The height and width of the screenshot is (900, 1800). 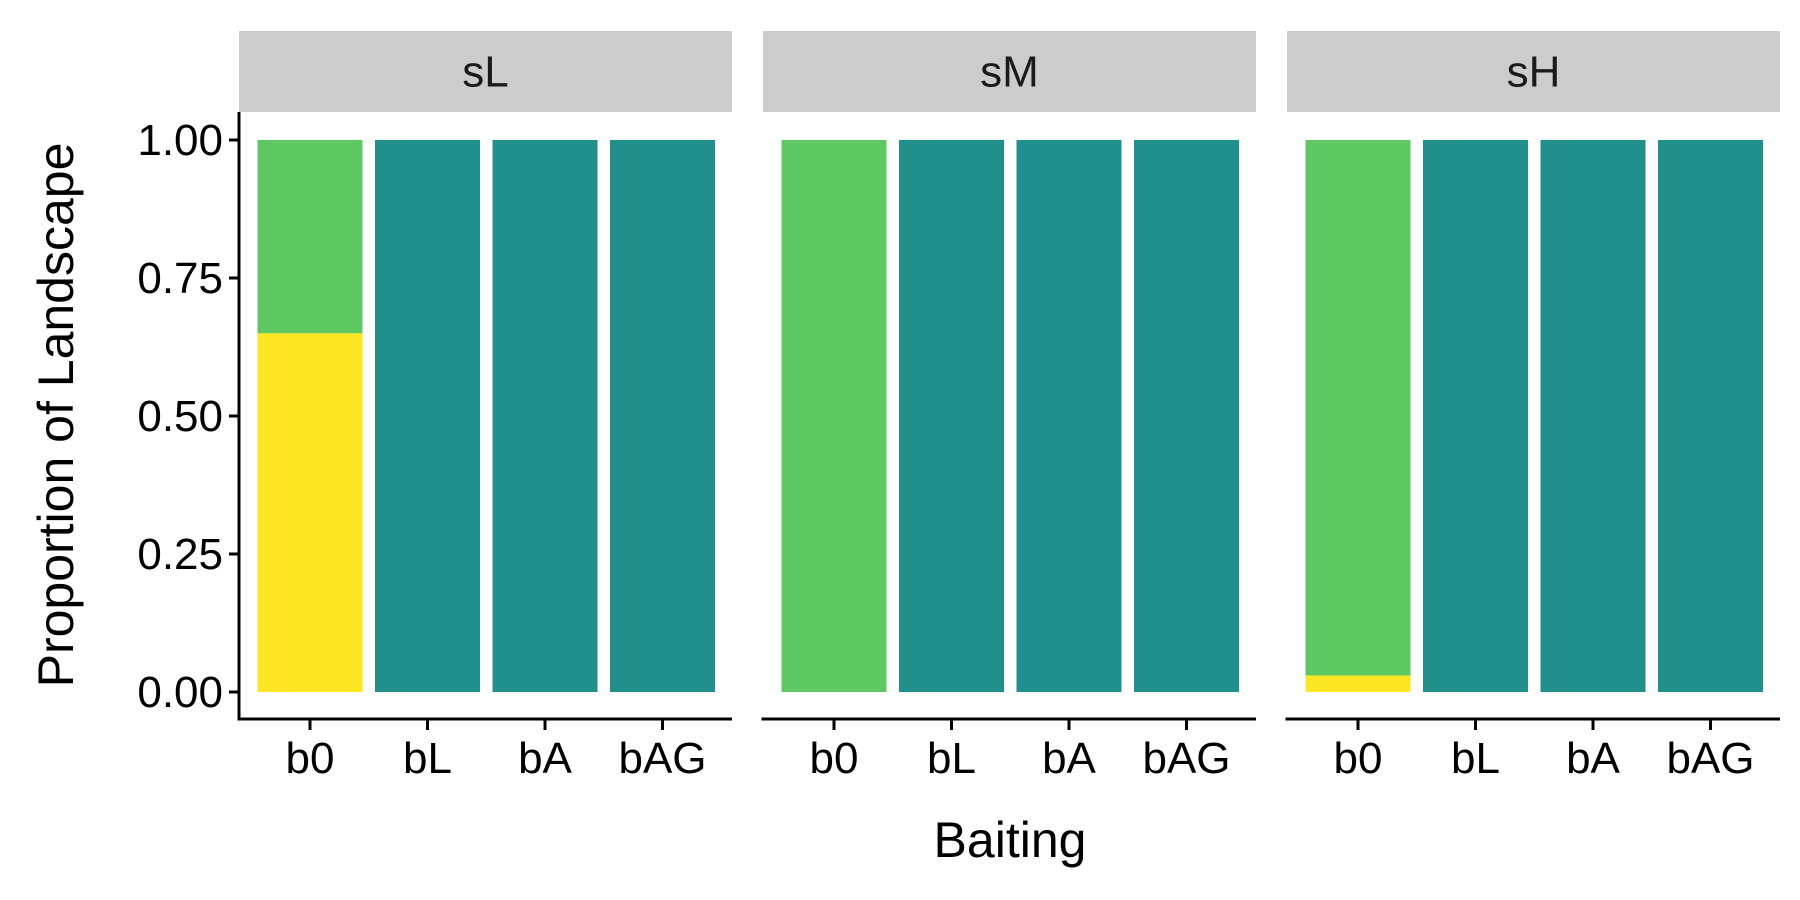 What do you see at coordinates (180, 416) in the screenshot?
I see `y-tick-label: 0.50` at bounding box center [180, 416].